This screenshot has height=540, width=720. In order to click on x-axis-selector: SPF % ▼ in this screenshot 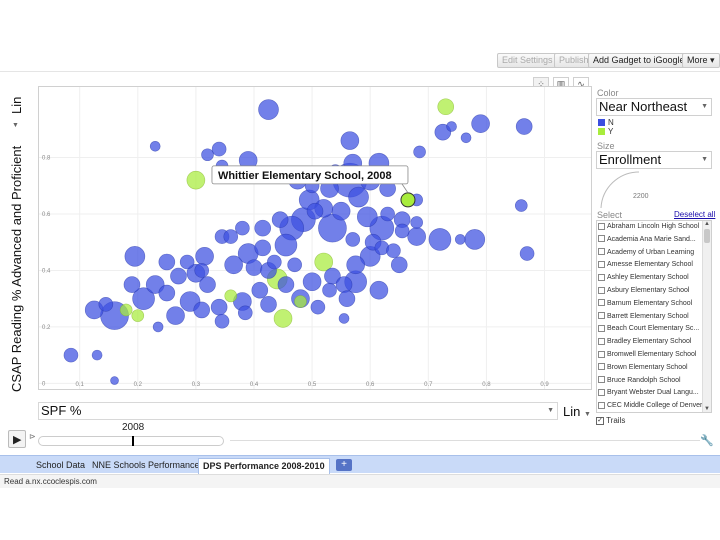, I will do `click(298, 411)`.